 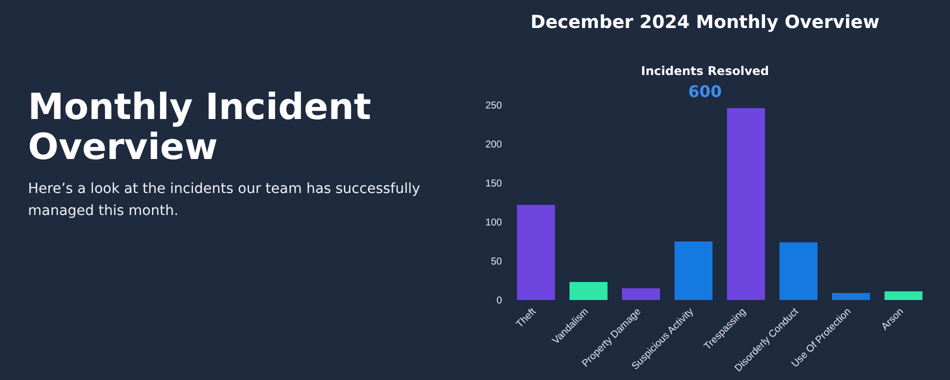 What do you see at coordinates (705, 71) in the screenshot?
I see `text: Incidents Resolved` at bounding box center [705, 71].